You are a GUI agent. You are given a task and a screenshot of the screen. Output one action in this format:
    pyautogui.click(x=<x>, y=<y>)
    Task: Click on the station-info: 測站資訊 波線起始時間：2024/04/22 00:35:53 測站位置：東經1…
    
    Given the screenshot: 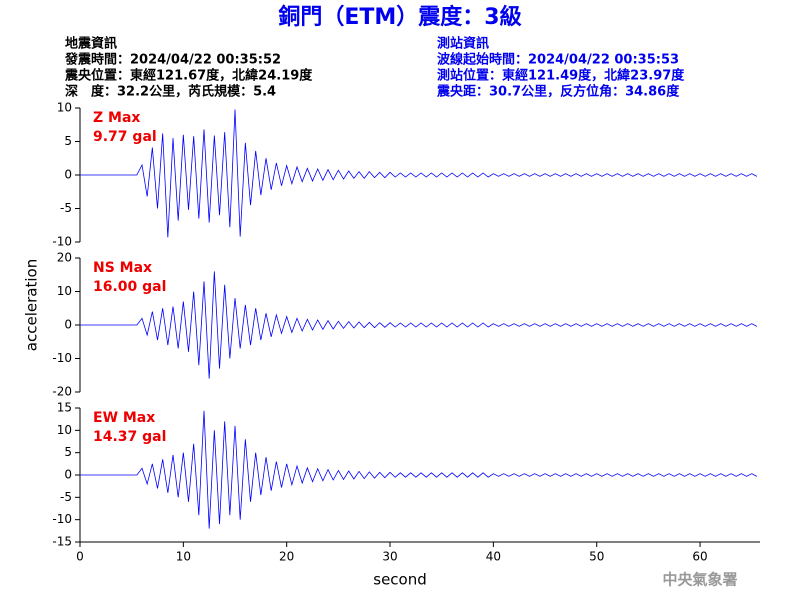 What is the action you would take?
    pyautogui.click(x=560, y=68)
    